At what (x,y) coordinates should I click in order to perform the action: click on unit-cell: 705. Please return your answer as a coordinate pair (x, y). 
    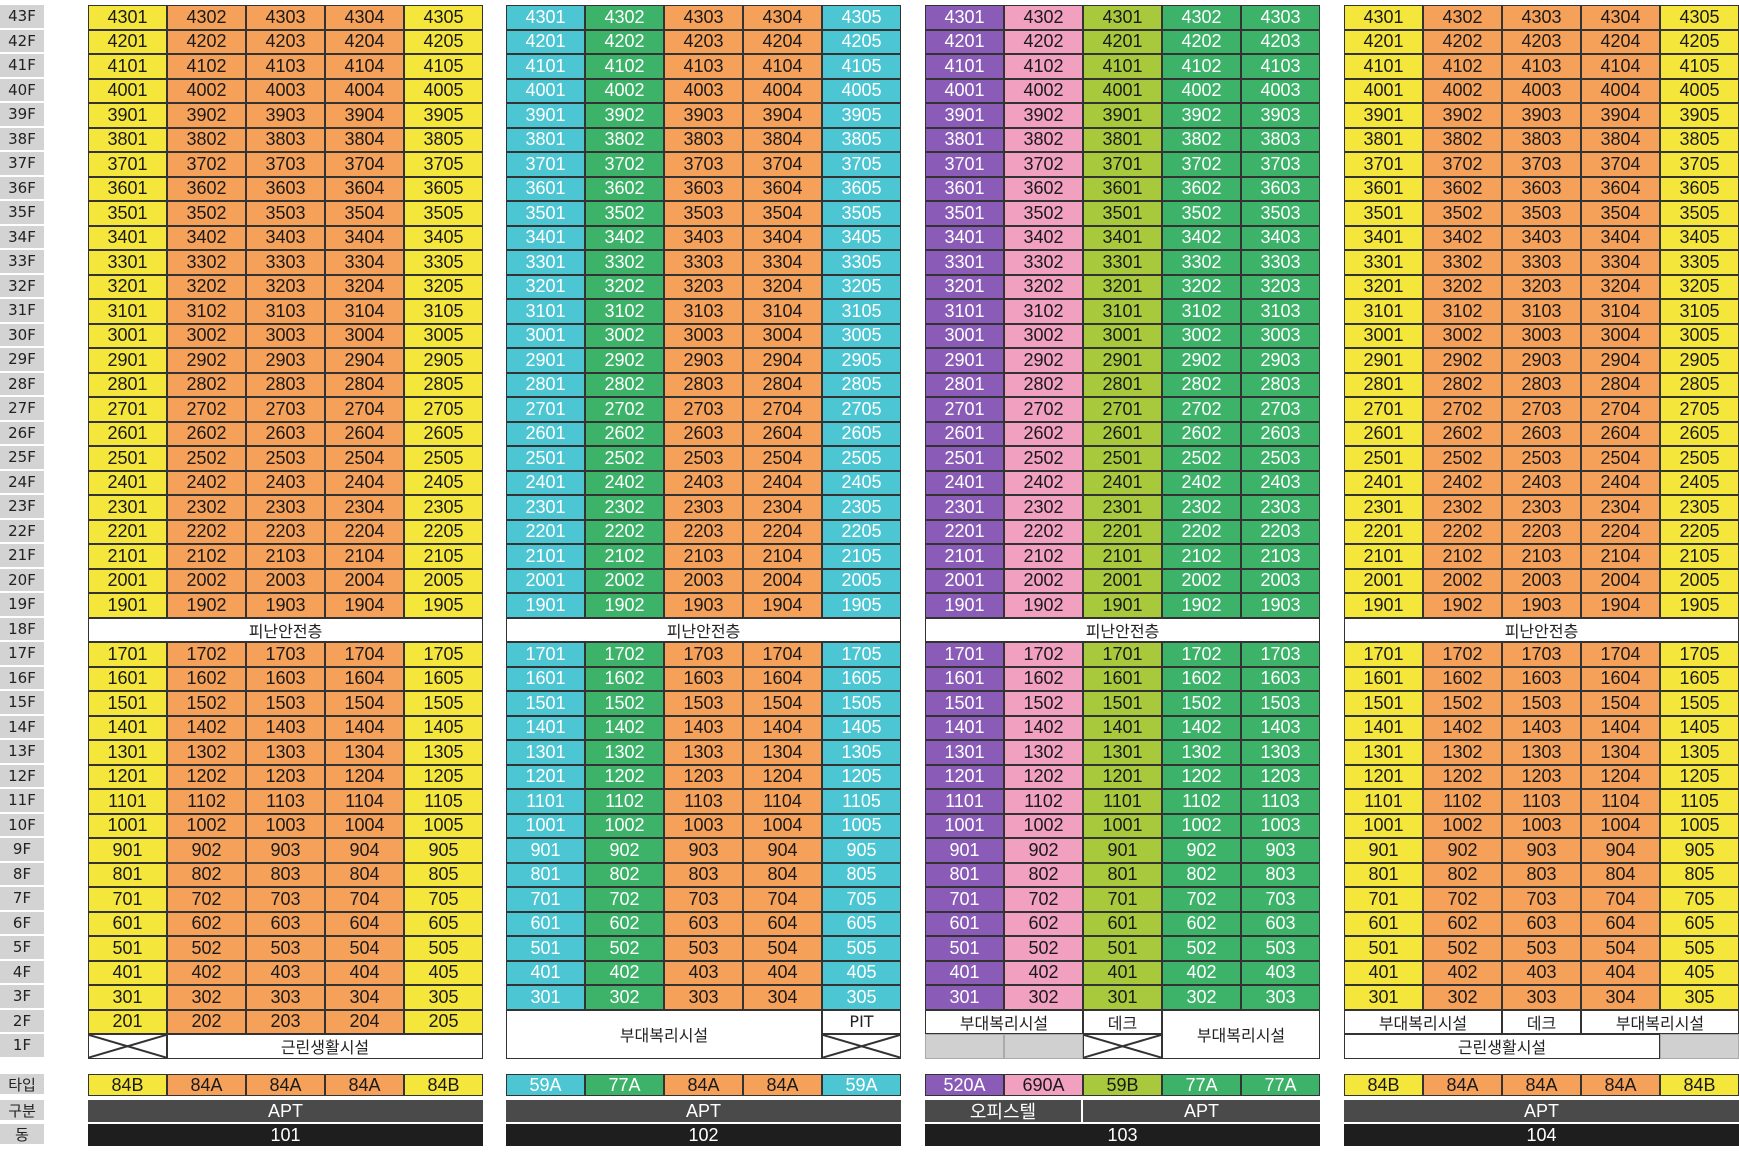
    Looking at the image, I should click on (1699, 899).